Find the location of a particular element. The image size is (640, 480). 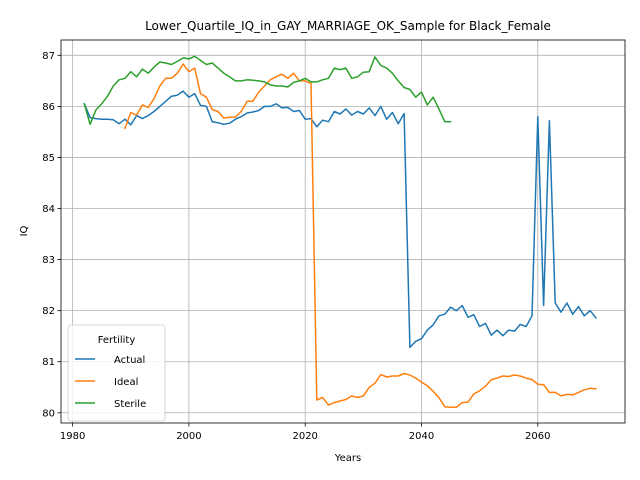

legend-title: Fertility is located at coordinates (117, 340).